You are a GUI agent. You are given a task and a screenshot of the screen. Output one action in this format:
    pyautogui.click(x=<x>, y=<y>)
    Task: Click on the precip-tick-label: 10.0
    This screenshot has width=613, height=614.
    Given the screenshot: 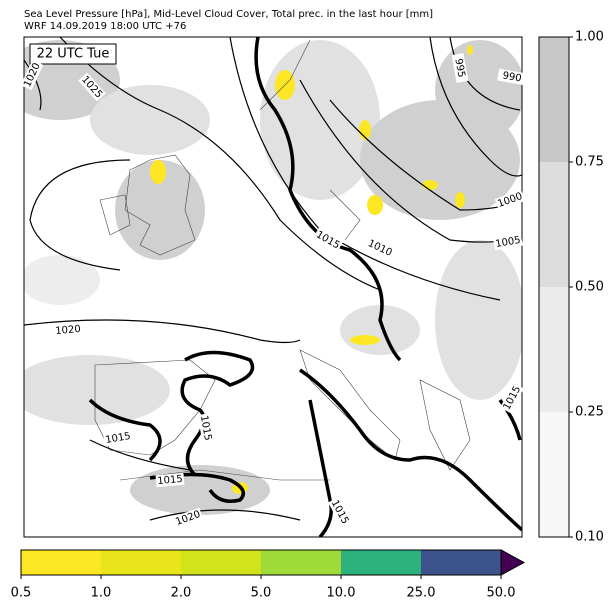 What is the action you would take?
    pyautogui.click(x=341, y=593)
    